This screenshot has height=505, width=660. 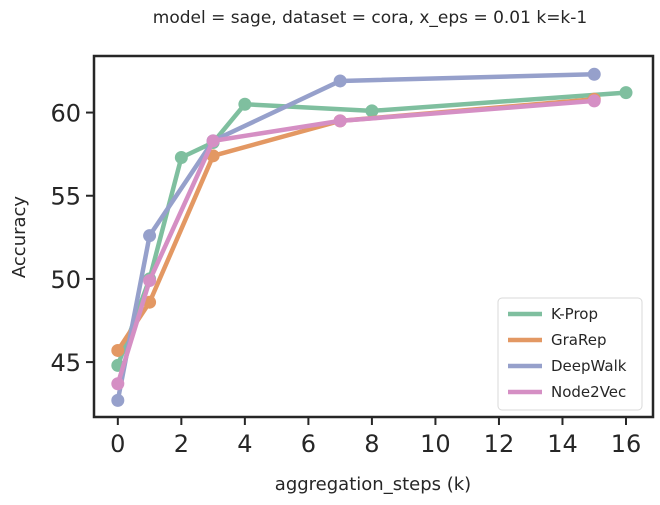 What do you see at coordinates (626, 444) in the screenshot?
I see `x-tick-label: 16` at bounding box center [626, 444].